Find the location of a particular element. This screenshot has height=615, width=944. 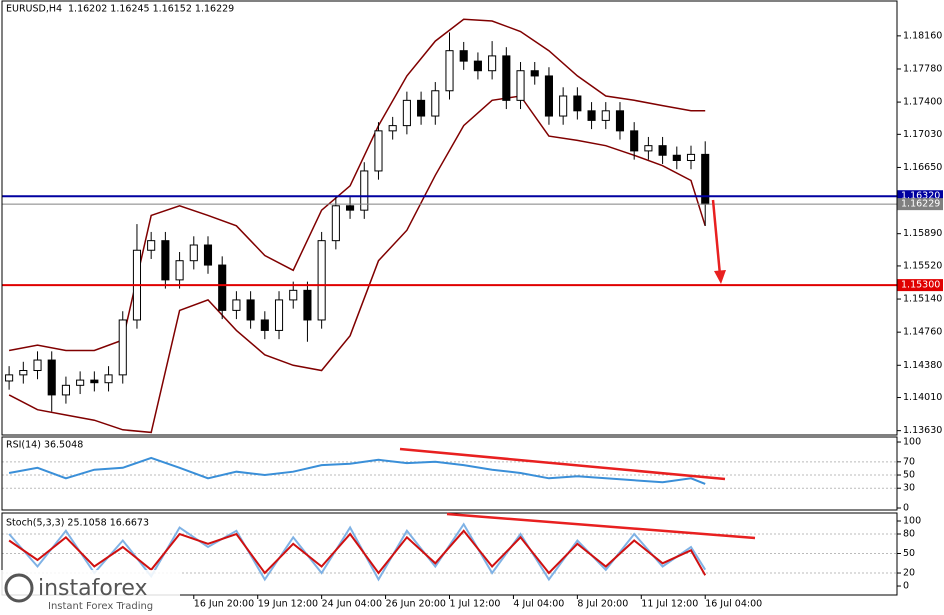

y-tick-label: 70 is located at coordinates (909, 461).